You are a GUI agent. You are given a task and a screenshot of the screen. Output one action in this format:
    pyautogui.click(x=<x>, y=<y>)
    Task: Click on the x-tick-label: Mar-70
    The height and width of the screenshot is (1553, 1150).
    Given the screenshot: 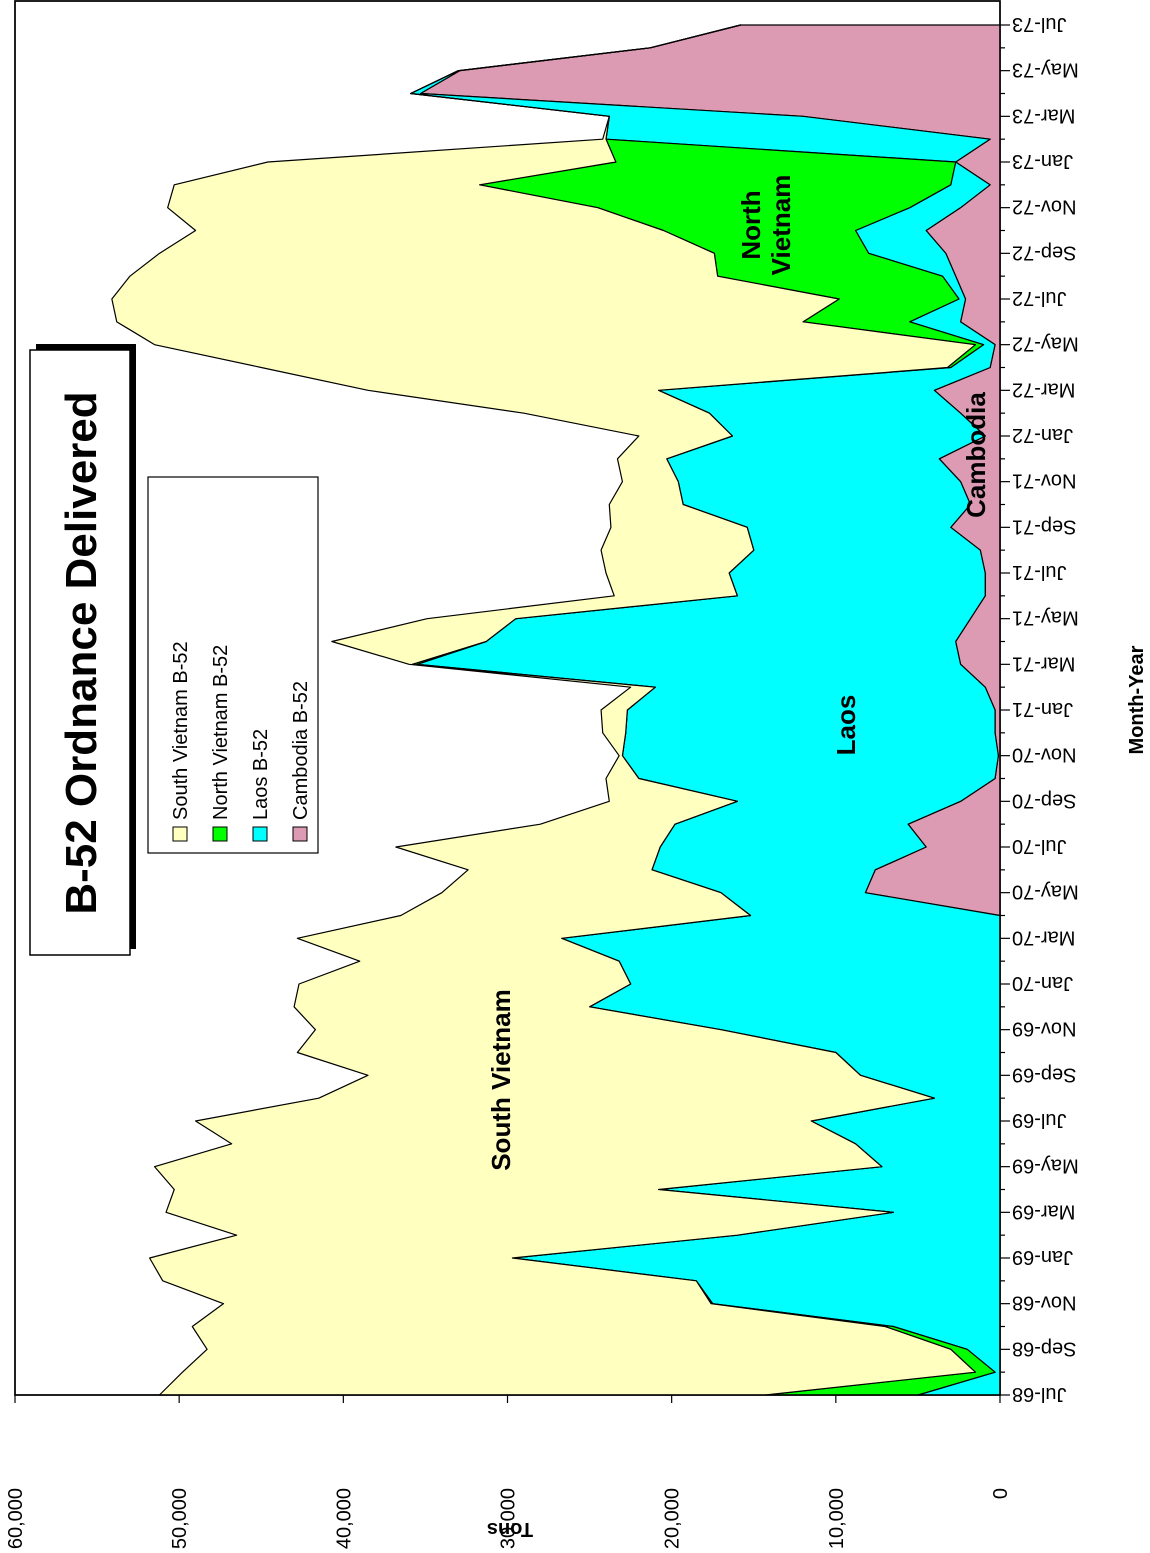 What is the action you would take?
    pyautogui.click(x=1043, y=937)
    